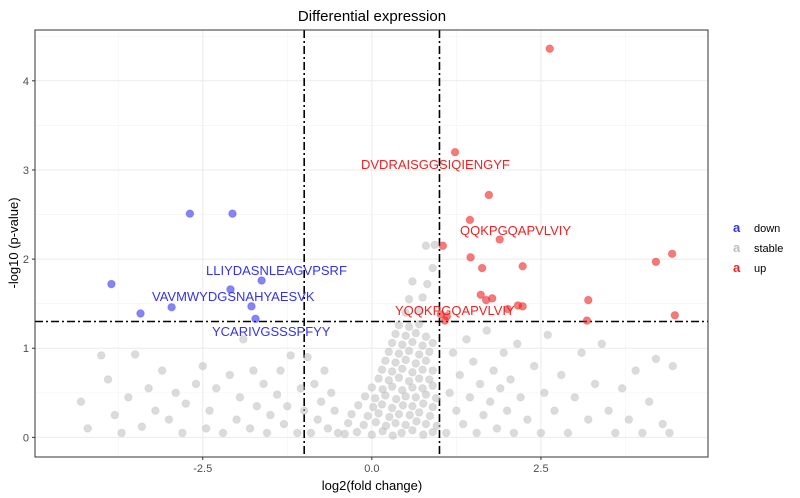  What do you see at coordinates (372, 485) in the screenshot?
I see `x-axis-label: log2(fold change)` at bounding box center [372, 485].